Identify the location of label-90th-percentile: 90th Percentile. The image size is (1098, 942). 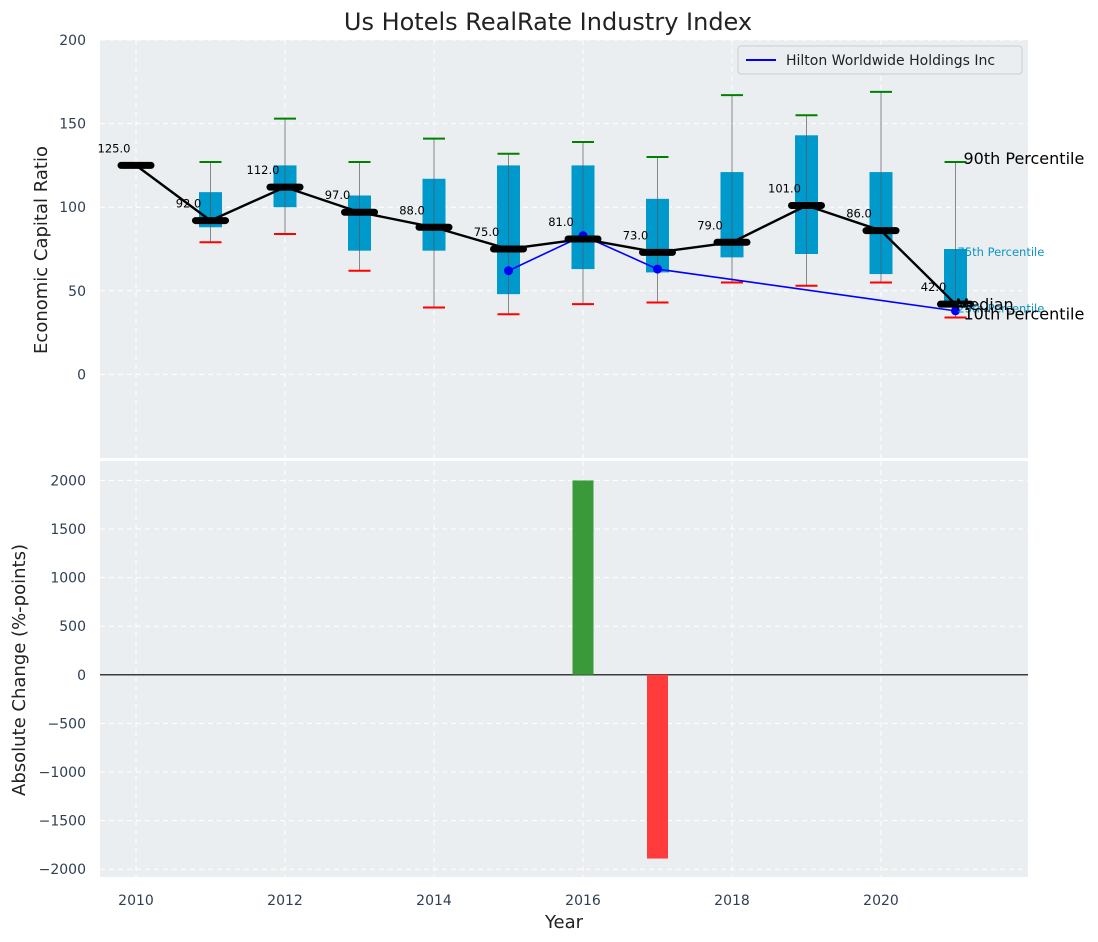
(1024, 158).